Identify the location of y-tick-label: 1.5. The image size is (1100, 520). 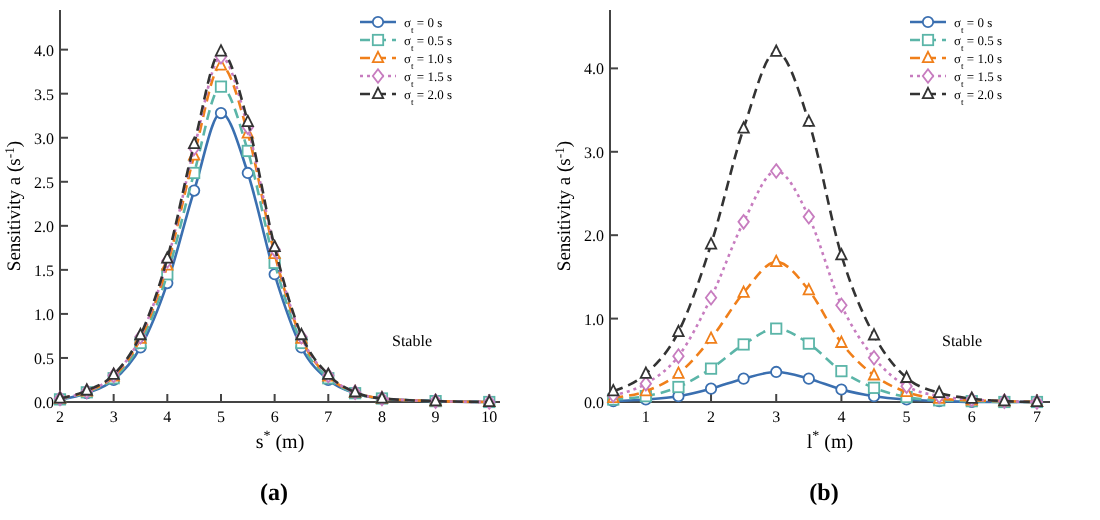
(44, 270).